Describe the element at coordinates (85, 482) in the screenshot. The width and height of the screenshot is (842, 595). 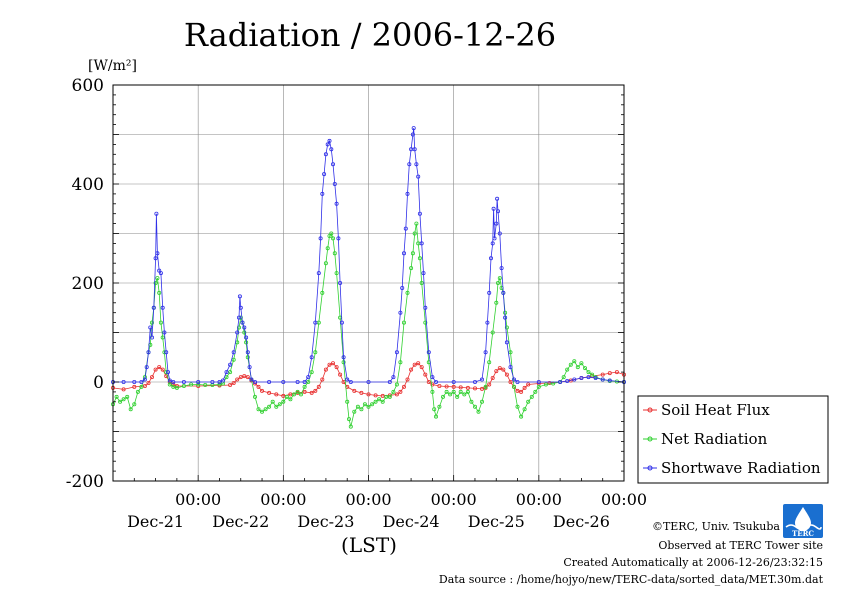
I see `y-tick-label: -200` at that location.